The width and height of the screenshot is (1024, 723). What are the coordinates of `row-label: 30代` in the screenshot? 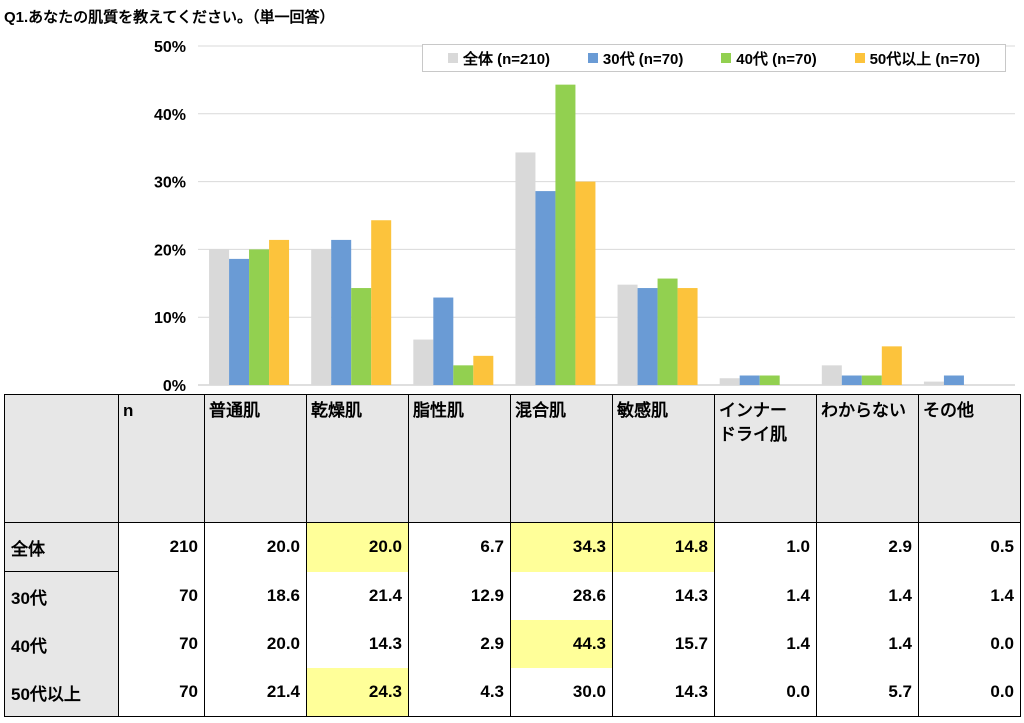 It's located at (61, 595).